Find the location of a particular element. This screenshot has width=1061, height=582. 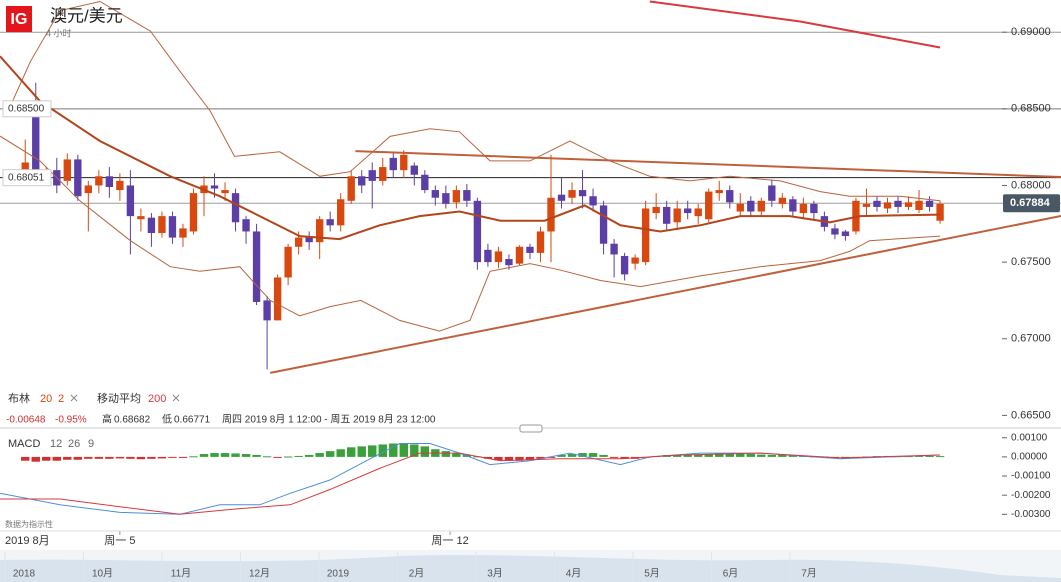

macd-signal: 9 is located at coordinates (91, 444).